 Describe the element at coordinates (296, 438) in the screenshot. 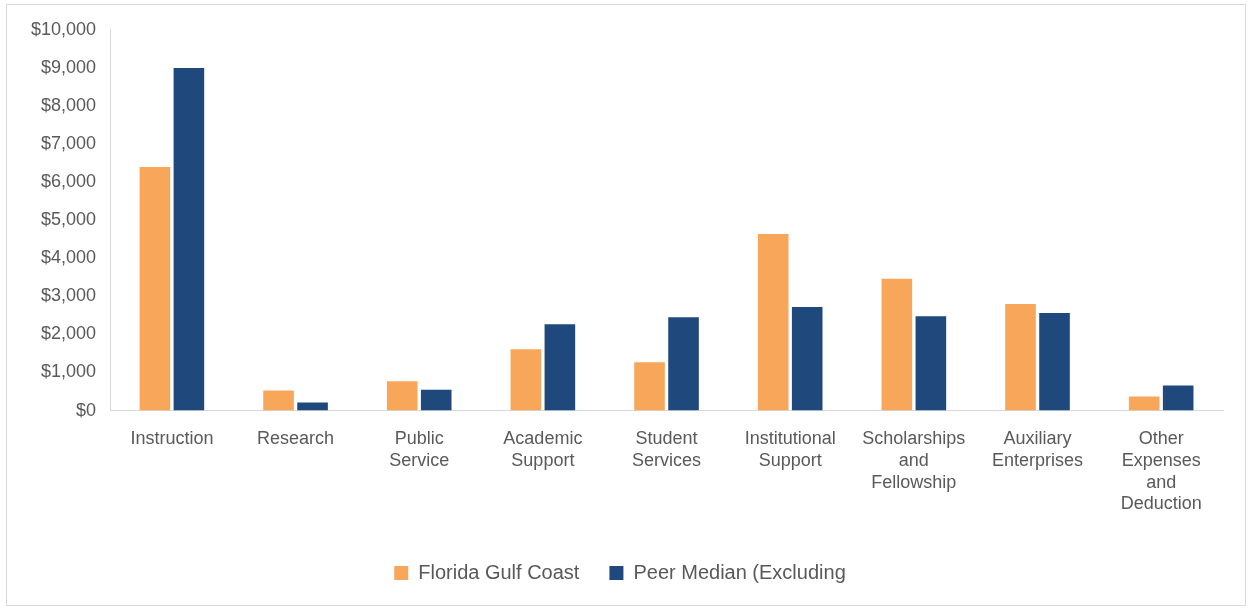

I see `x-tick-label: Research` at that location.